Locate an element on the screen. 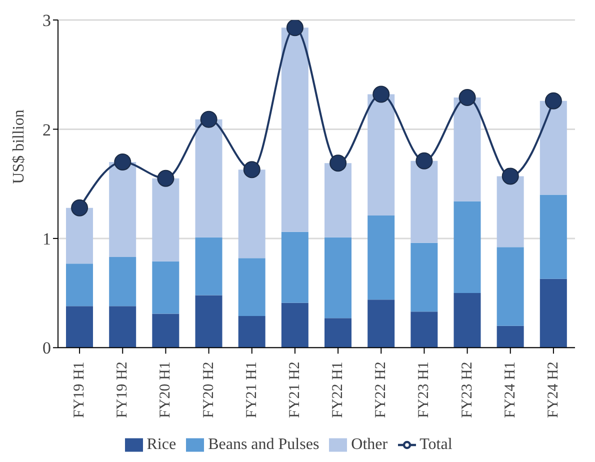  y-tick-label: 1 is located at coordinates (46, 238).